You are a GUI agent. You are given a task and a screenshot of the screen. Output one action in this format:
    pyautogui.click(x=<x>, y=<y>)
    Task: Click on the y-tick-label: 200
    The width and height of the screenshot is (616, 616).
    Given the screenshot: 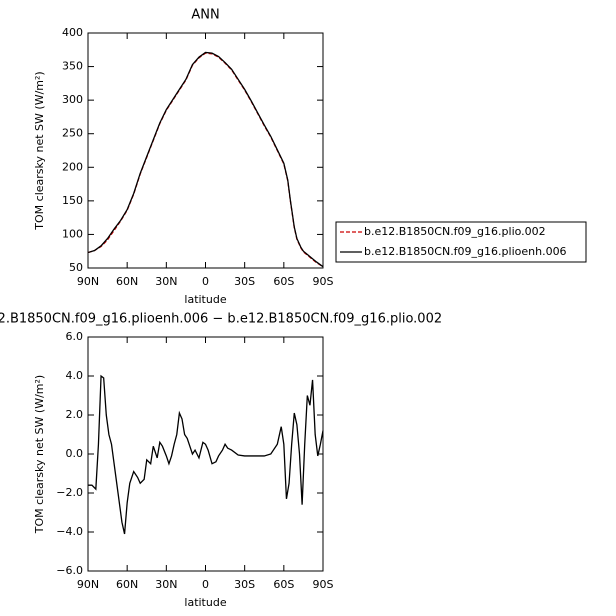 What is the action you would take?
    pyautogui.click(x=72, y=166)
    